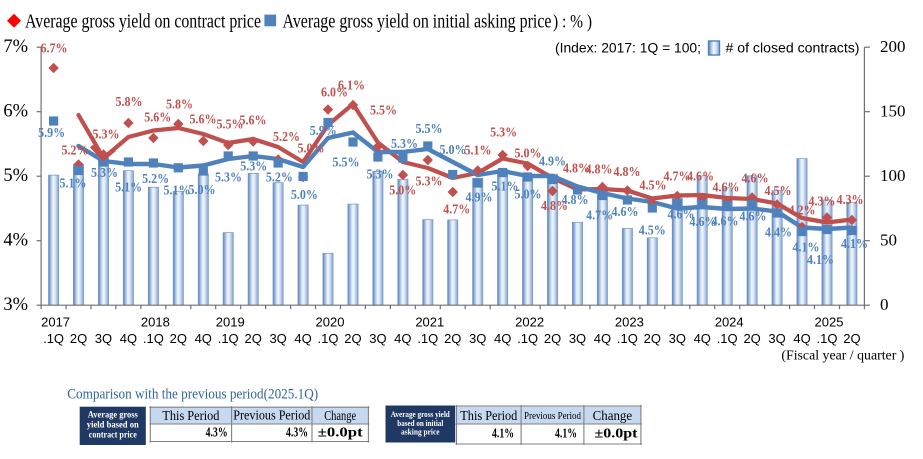 This screenshot has height=459, width=923. What do you see at coordinates (54, 47) in the screenshot?
I see `svg-text: 6.7%` at bounding box center [54, 47].